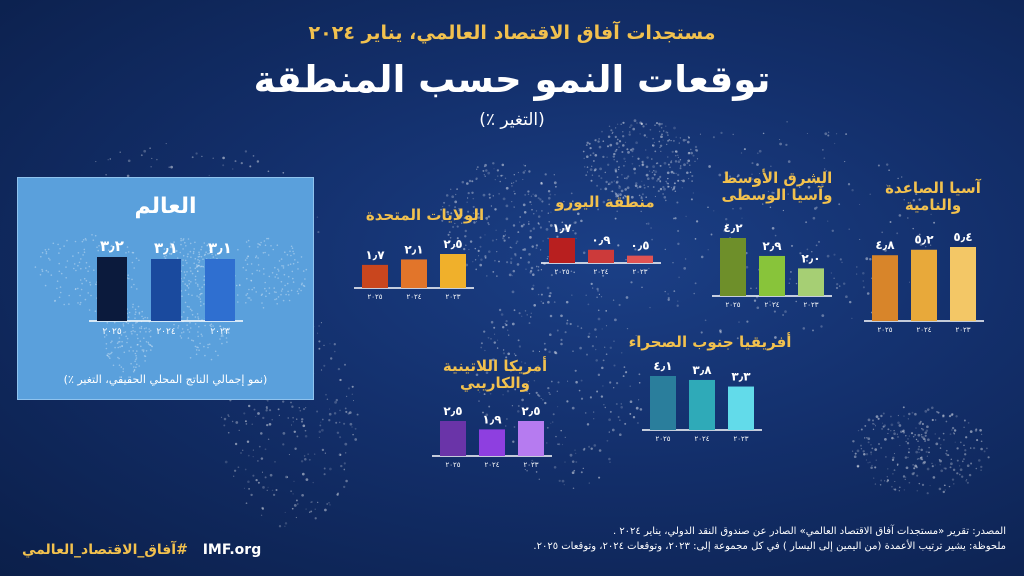 This screenshot has height=576, width=1024. I want to click on world-title: العالم, so click(165, 206).